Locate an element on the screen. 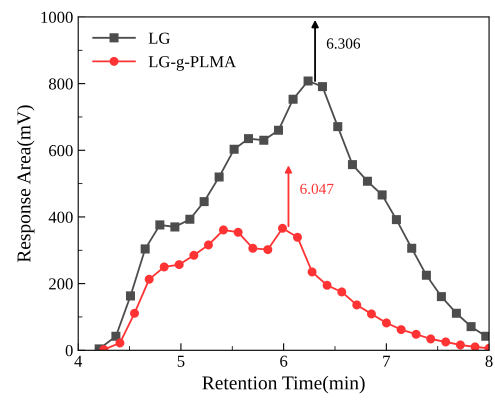  x-tick-label: 7 is located at coordinates (386, 361).